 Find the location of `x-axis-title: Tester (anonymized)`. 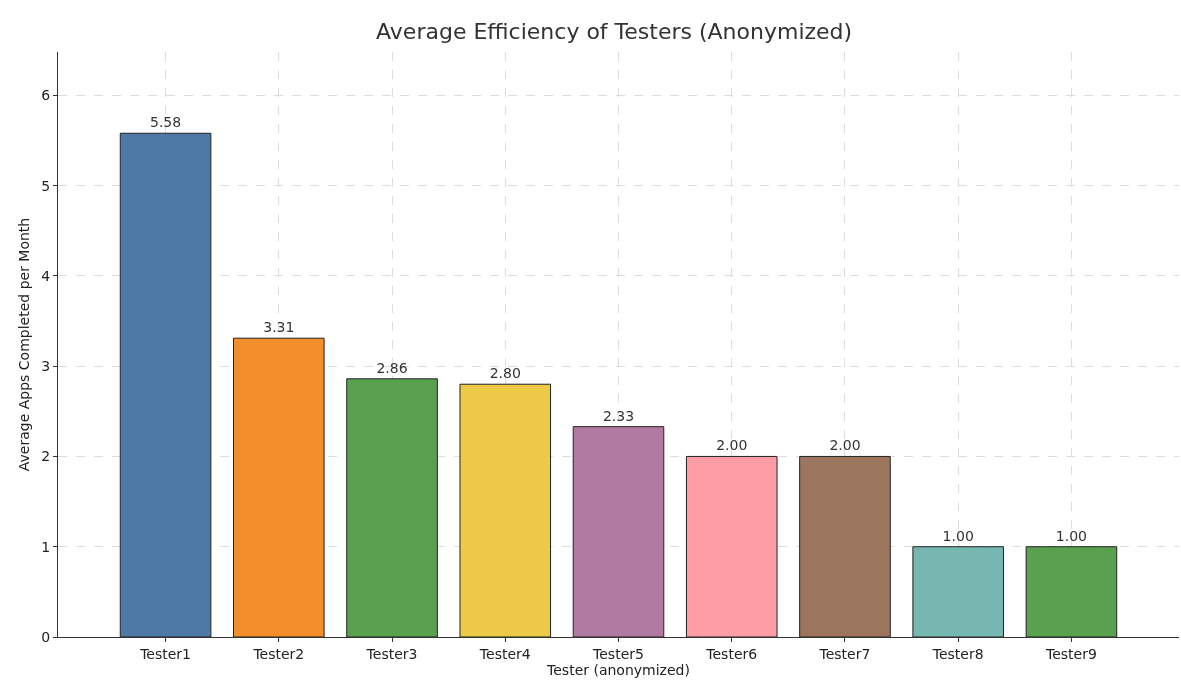

x-axis-title: Tester (anonymized) is located at coordinates (618, 669).